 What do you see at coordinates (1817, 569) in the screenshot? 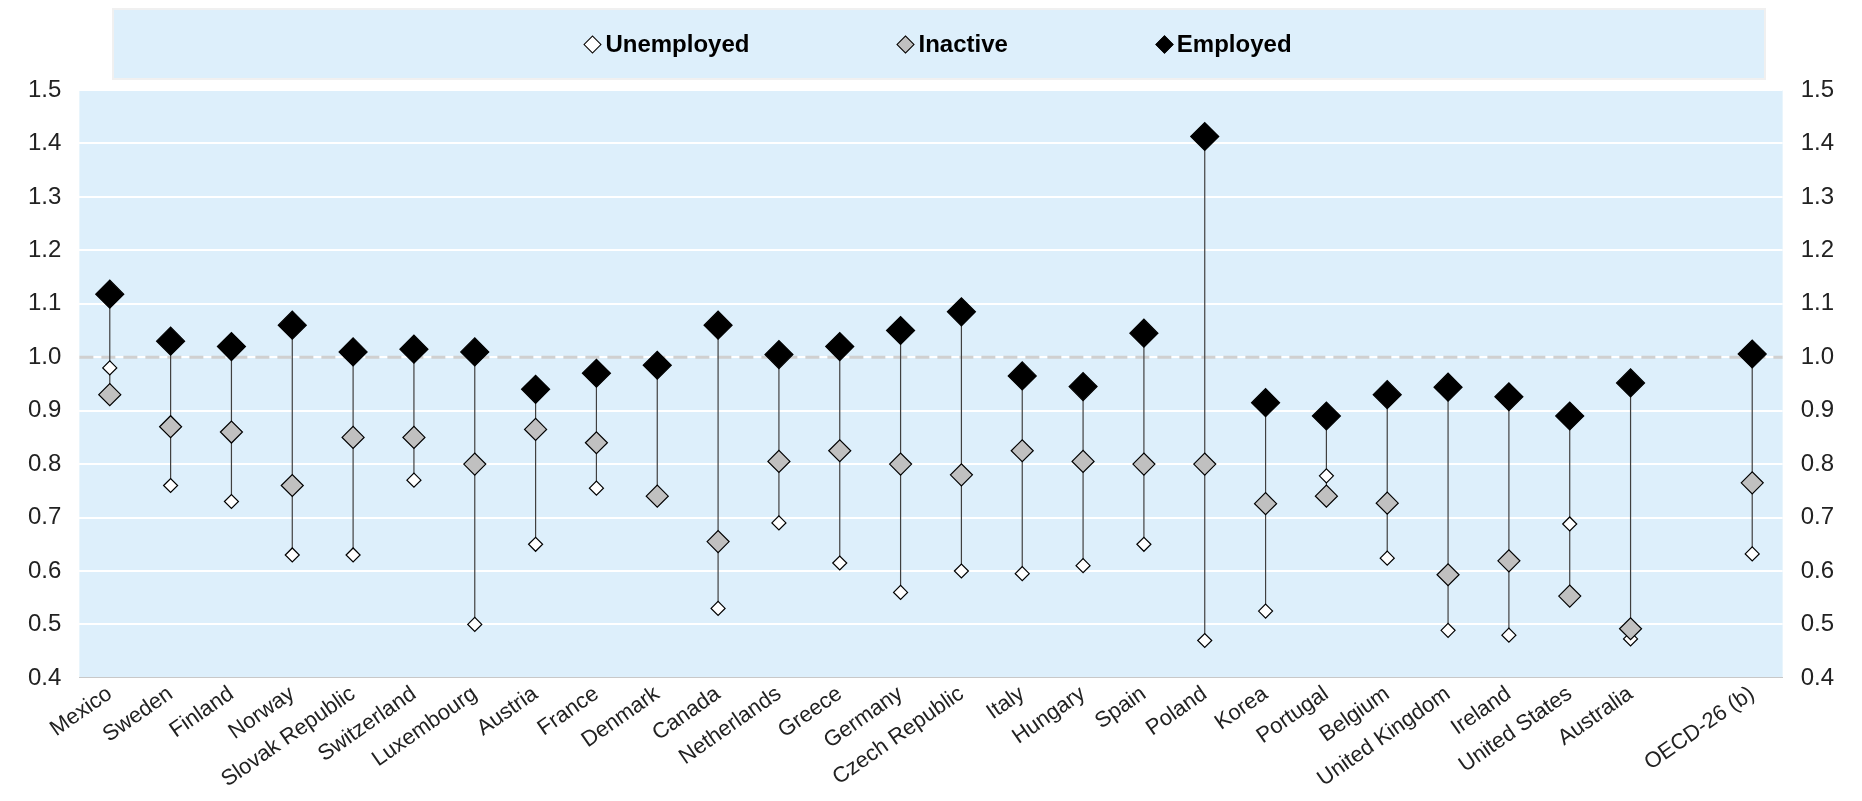
I see `y2-tick-label: 0.6` at bounding box center [1817, 569].